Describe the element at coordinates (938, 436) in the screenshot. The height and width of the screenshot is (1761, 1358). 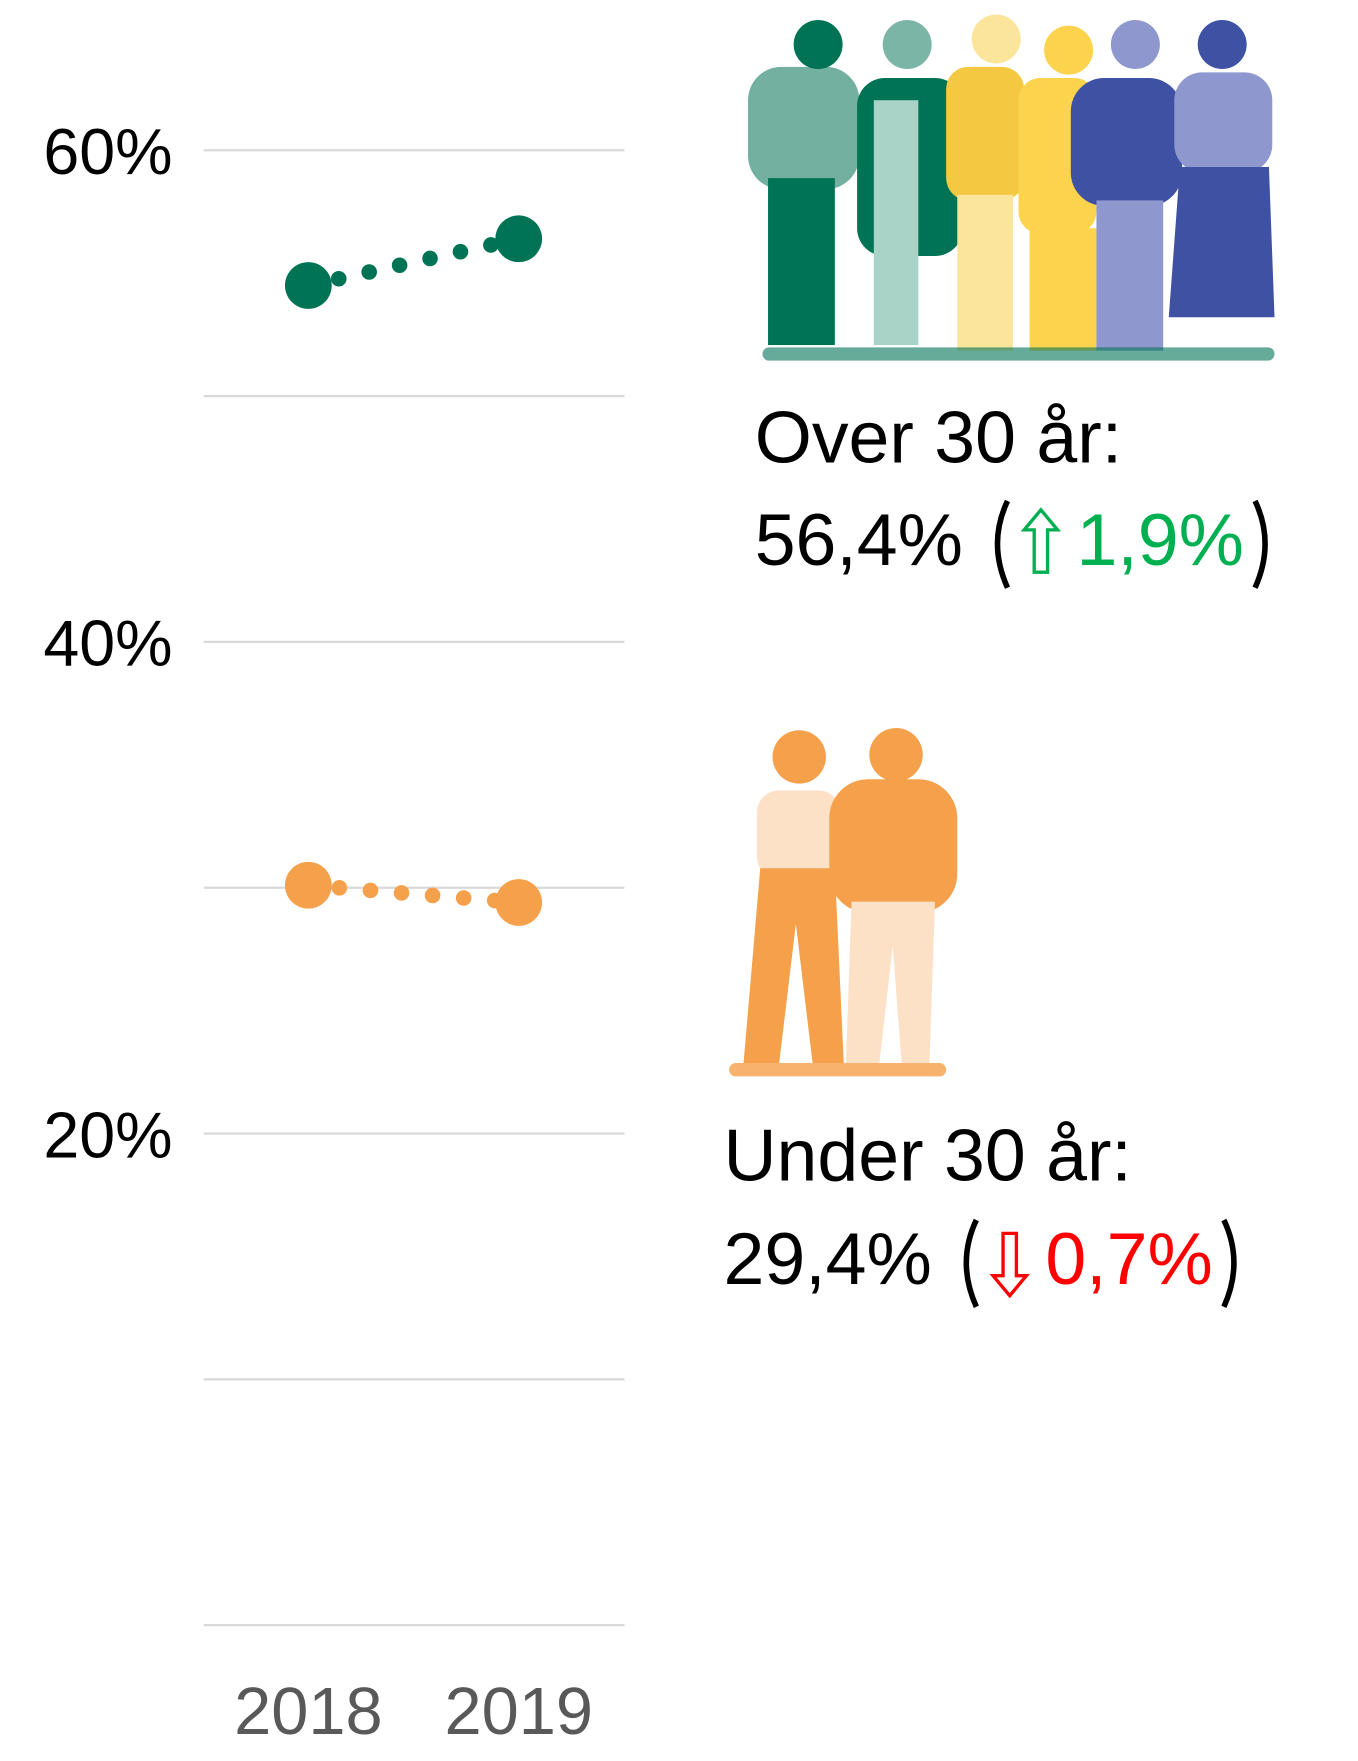
I see `annotation-title: Over 30 år:` at that location.